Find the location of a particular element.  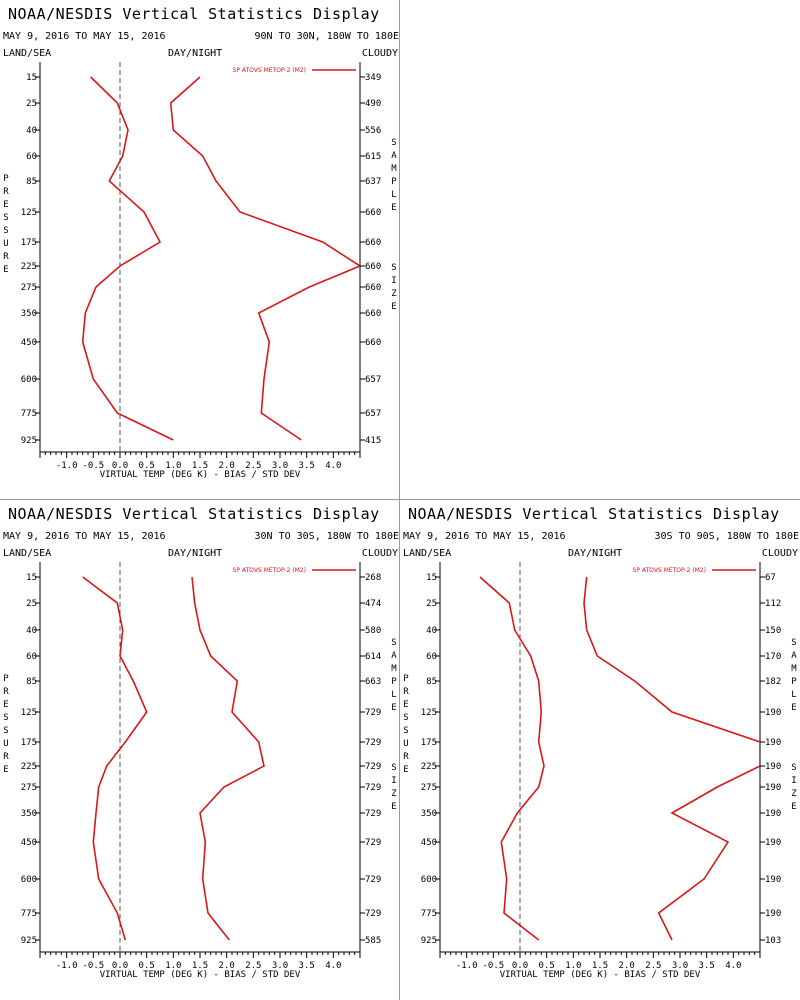

sample-size-label: 182 is located at coordinates (773, 682).